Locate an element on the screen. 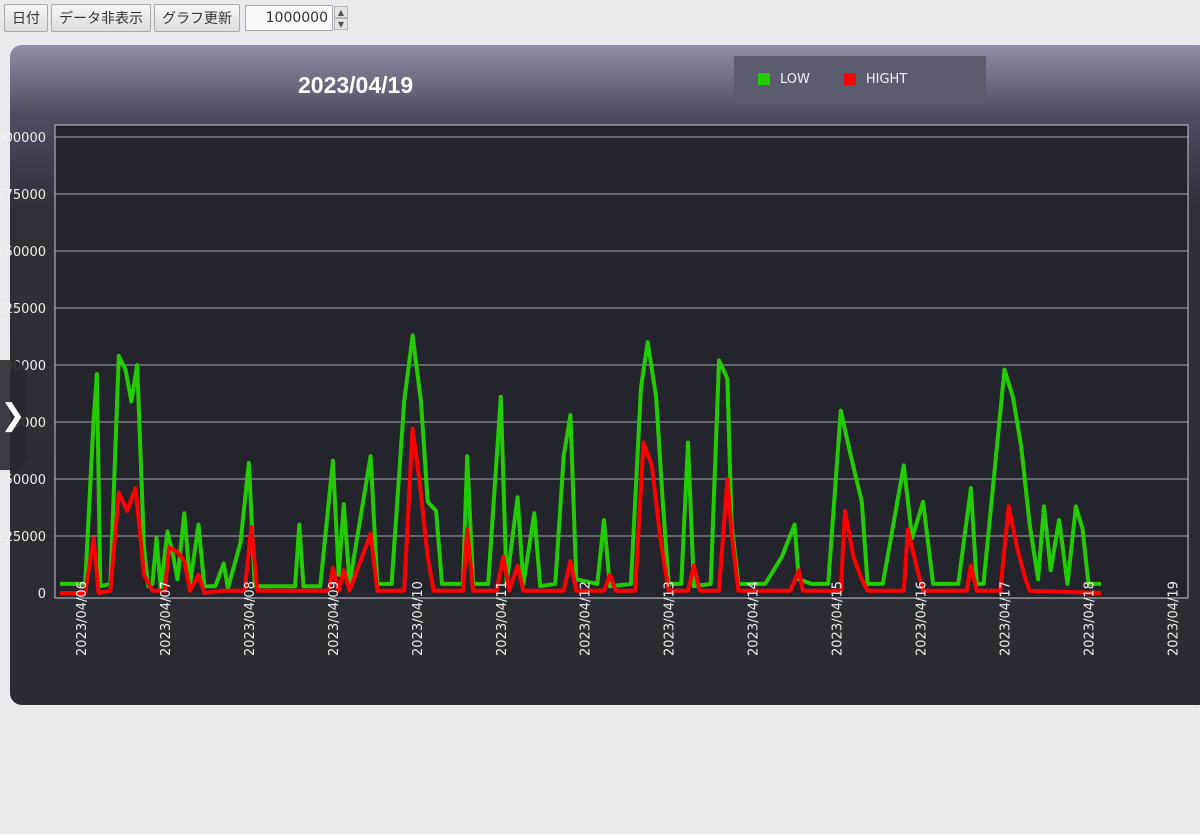 Image resolution: width=1200 pixels, height=834 pixels. spinner: ▲ ▼ is located at coordinates (341, 18).